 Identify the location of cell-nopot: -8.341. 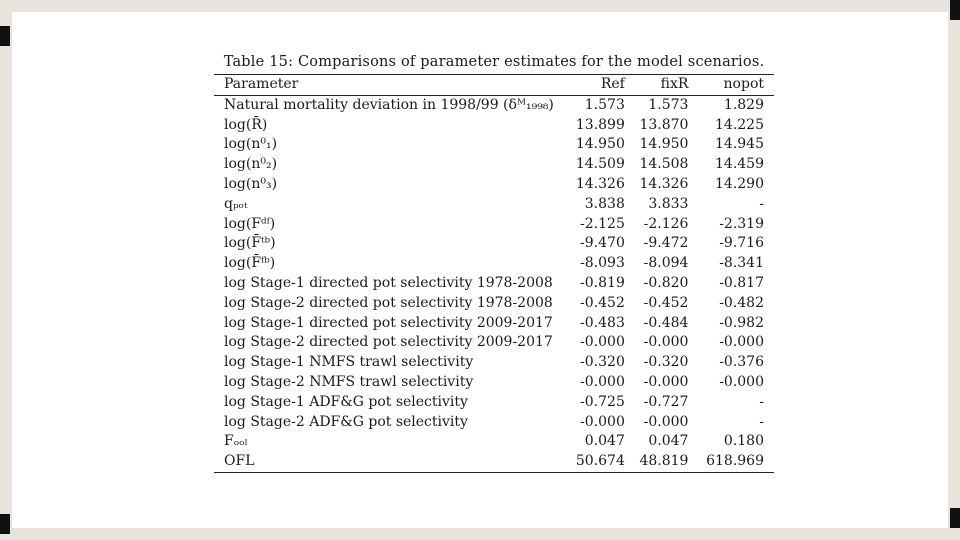
(741, 263).